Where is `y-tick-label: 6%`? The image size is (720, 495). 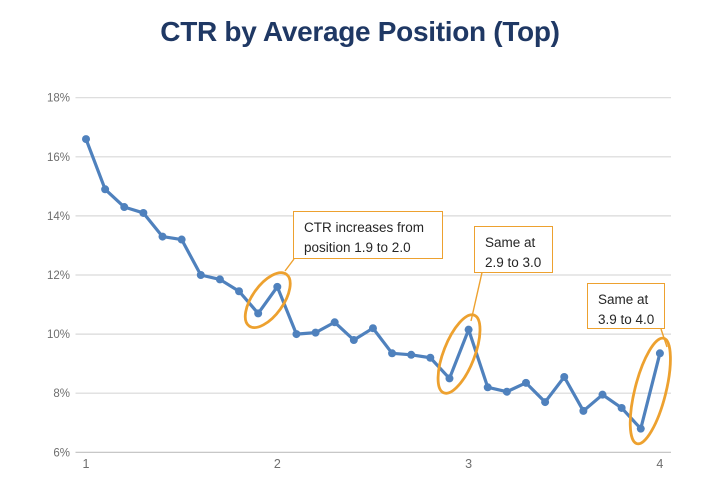
y-tick-label: 6% is located at coordinates (61, 453).